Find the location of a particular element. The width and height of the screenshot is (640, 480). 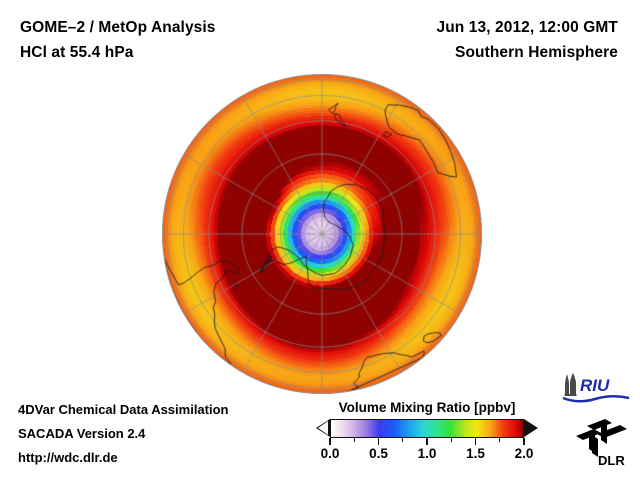

colorbar-tick-label: 1.0 is located at coordinates (427, 453).